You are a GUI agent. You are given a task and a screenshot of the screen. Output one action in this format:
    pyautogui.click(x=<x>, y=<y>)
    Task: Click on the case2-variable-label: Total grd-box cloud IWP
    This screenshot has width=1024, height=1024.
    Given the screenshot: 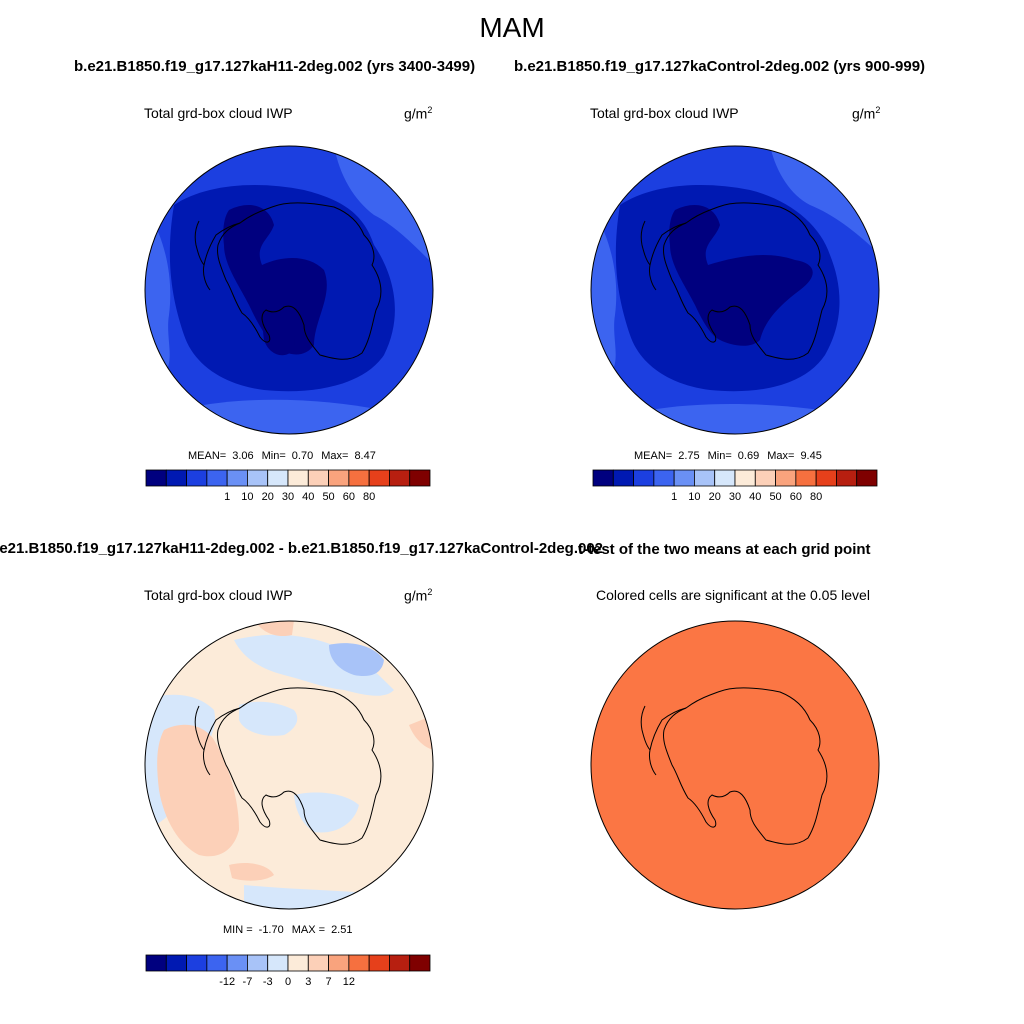 What is the action you would take?
    pyautogui.click(x=664, y=113)
    